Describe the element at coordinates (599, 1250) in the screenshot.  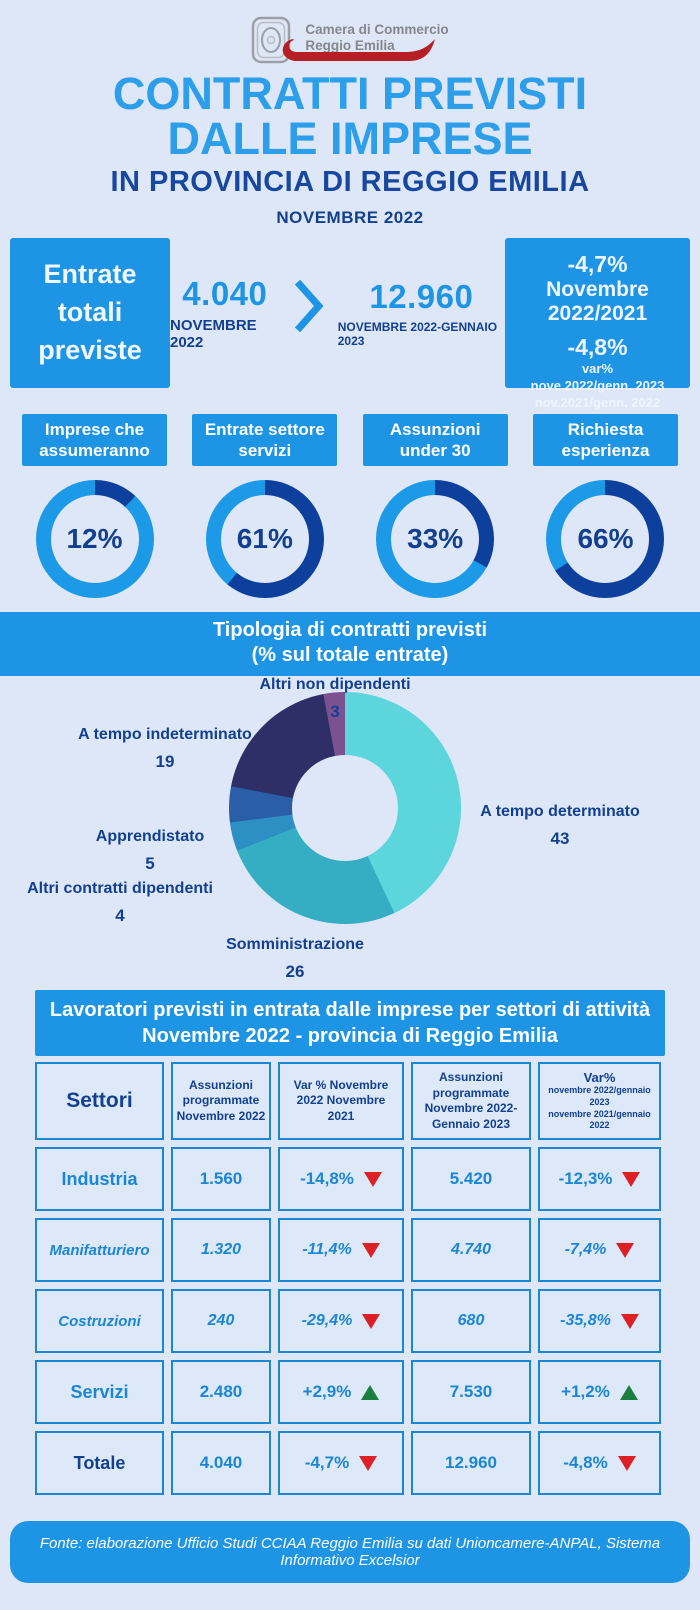
I see `table-cell-variation: -7,4%` at that location.